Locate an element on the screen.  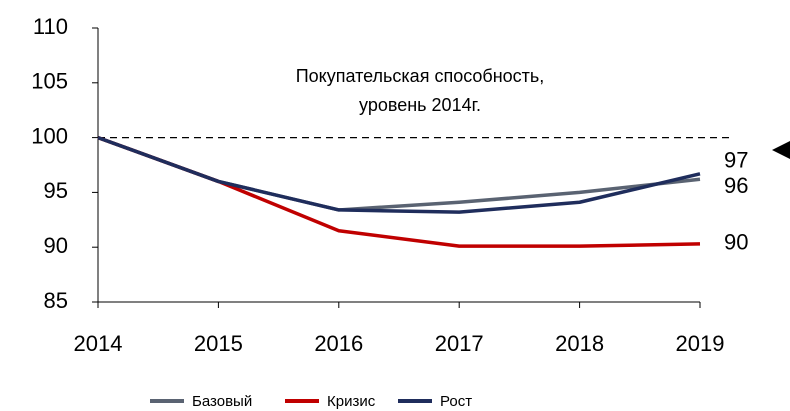
value-label: 90 is located at coordinates (736, 242).